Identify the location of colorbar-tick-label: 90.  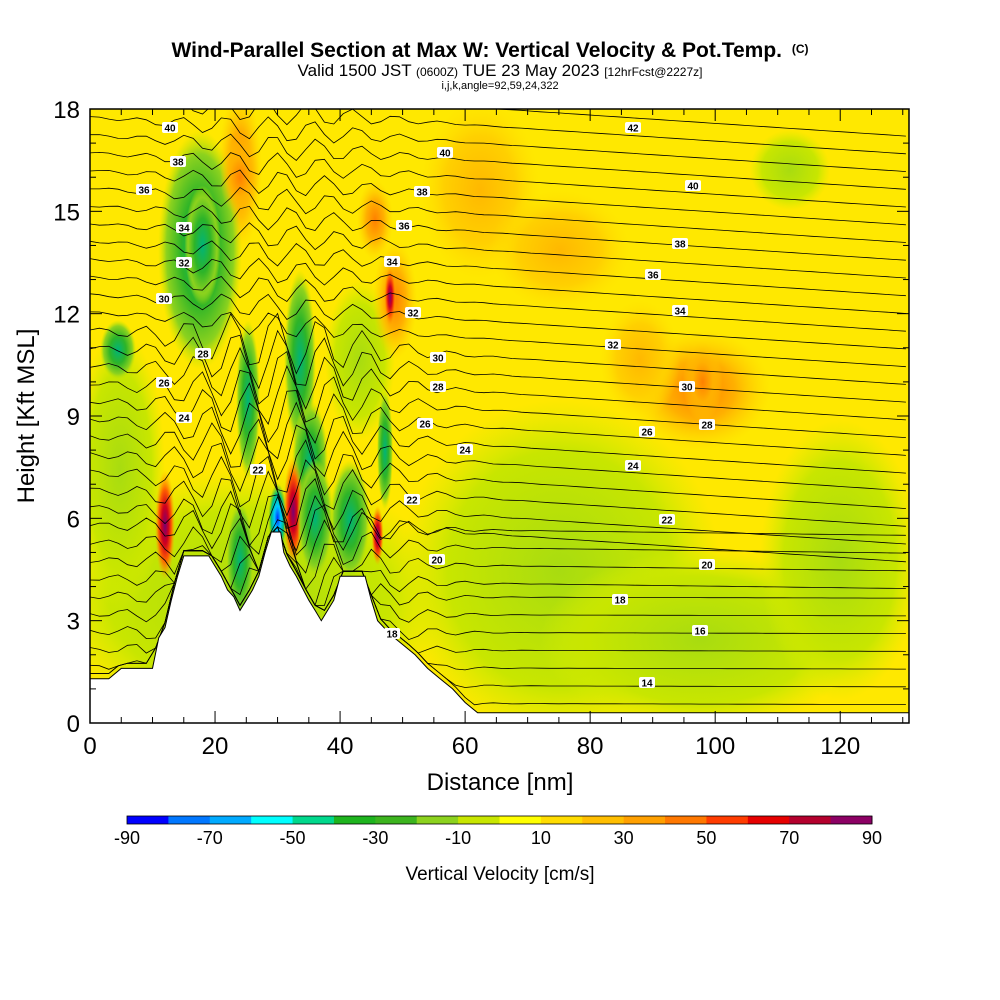
(872, 838).